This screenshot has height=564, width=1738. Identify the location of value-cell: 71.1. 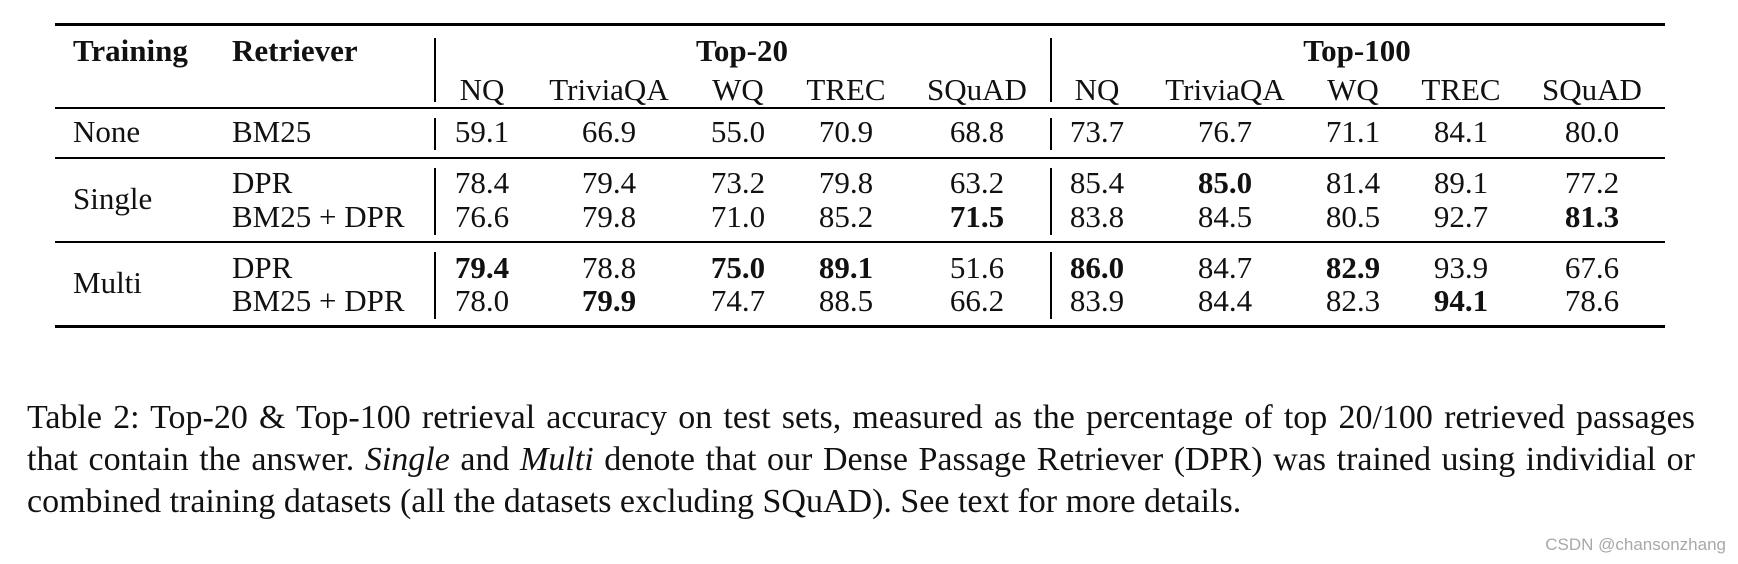
(1353, 131).